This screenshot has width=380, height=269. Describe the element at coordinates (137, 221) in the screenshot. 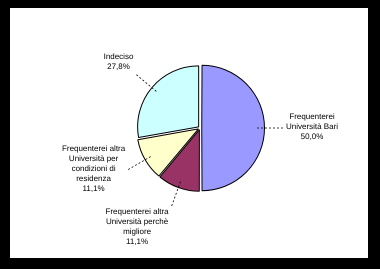

I see `slice-label: Frequenterei altra Università perchè migliore` at that location.